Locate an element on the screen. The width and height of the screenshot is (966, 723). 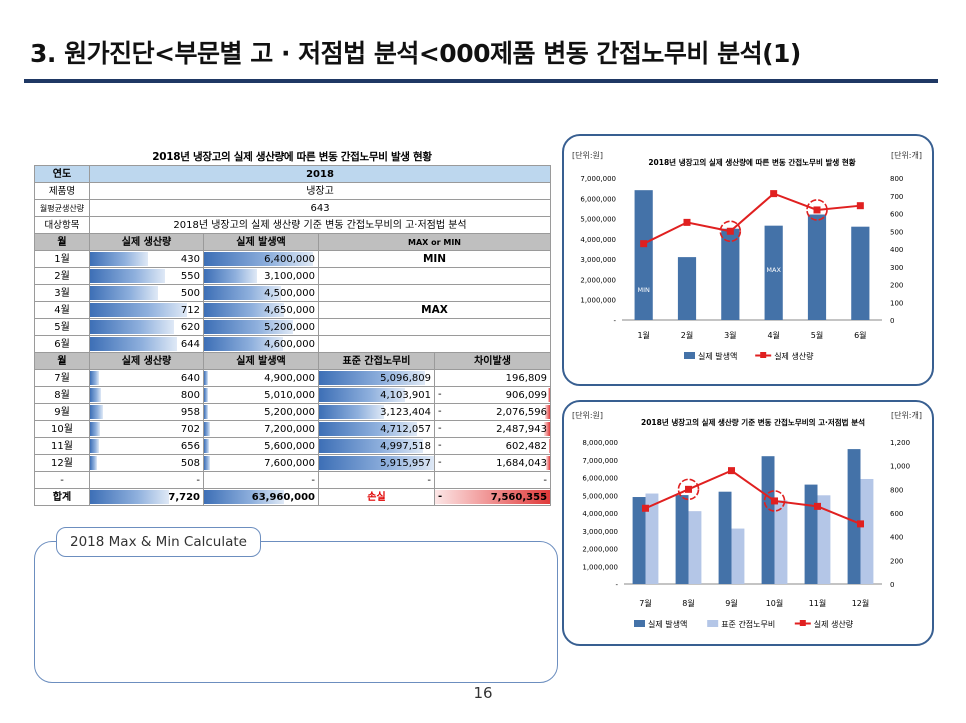
cost-cell: 5,010,000 is located at coordinates (261, 395).